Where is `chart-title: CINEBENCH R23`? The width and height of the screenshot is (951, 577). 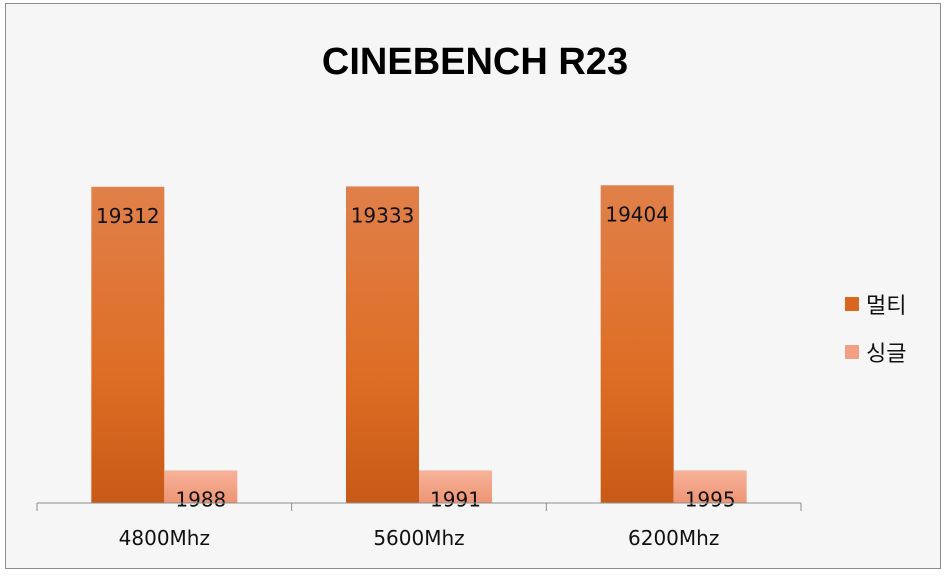
chart-title: CINEBENCH R23 is located at coordinates (475, 62).